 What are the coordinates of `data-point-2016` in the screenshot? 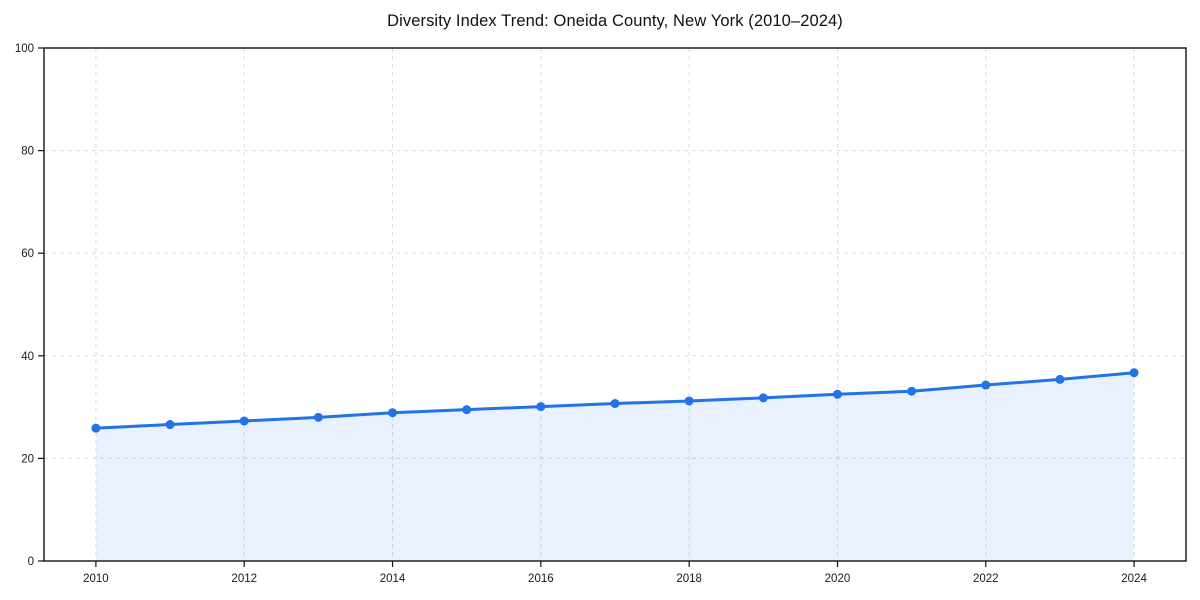 It's located at (541, 407).